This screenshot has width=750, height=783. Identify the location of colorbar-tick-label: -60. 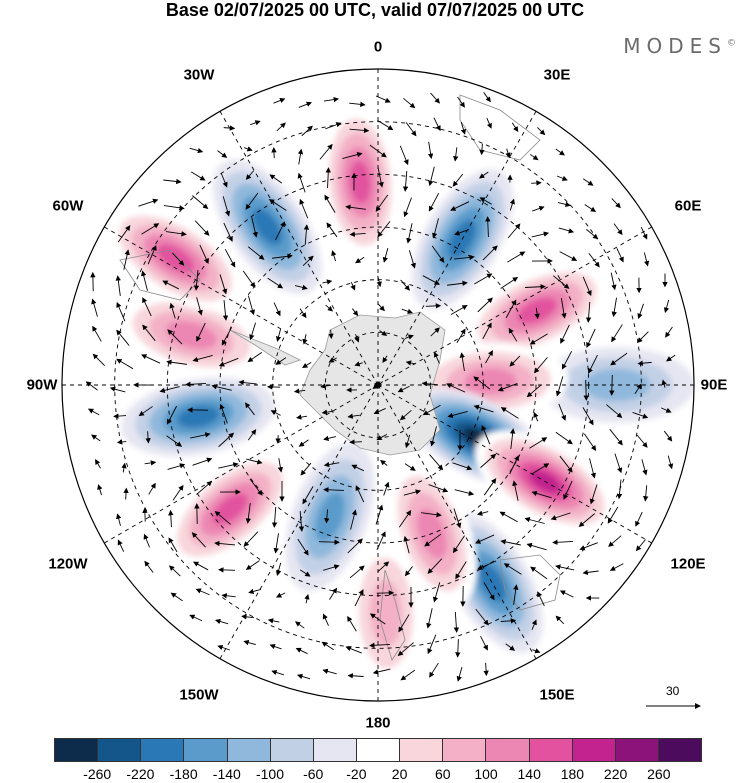
(313, 774).